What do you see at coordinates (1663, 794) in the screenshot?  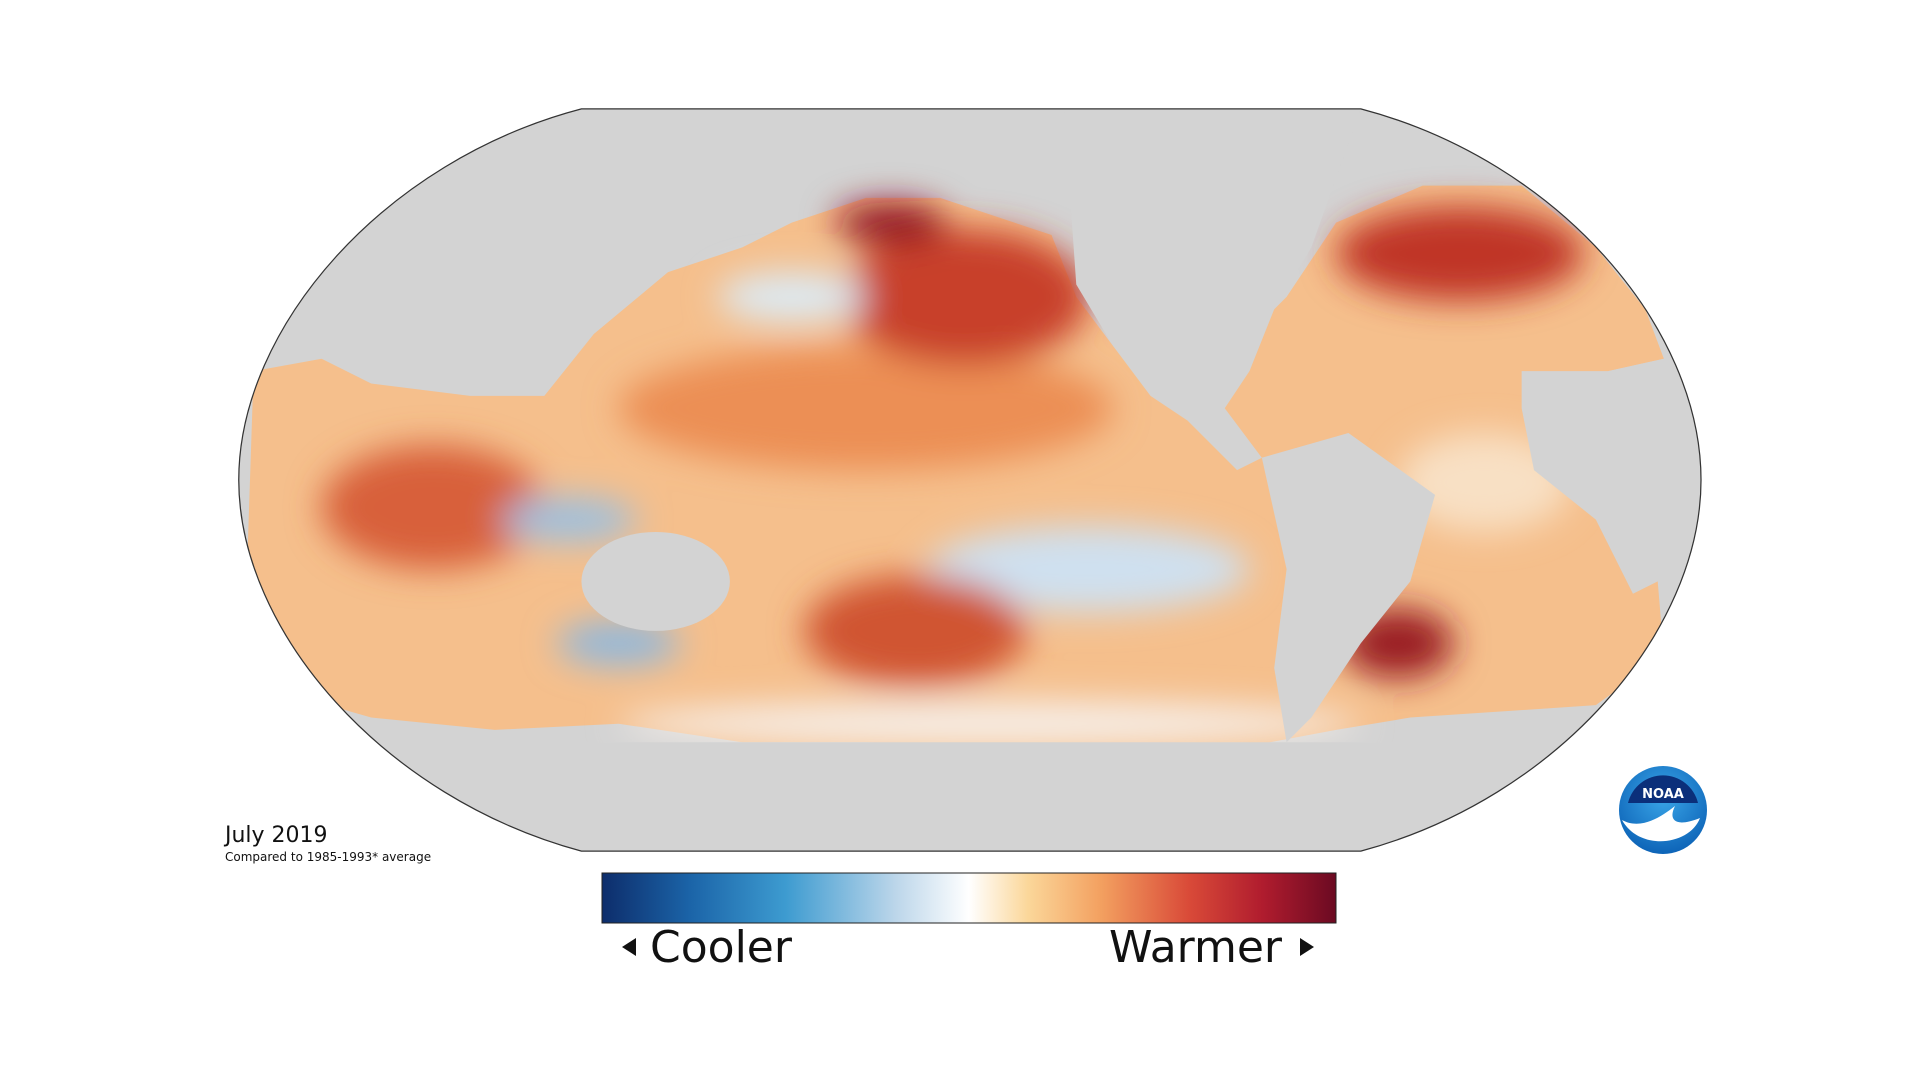 I see `logo-text: NOAA` at bounding box center [1663, 794].